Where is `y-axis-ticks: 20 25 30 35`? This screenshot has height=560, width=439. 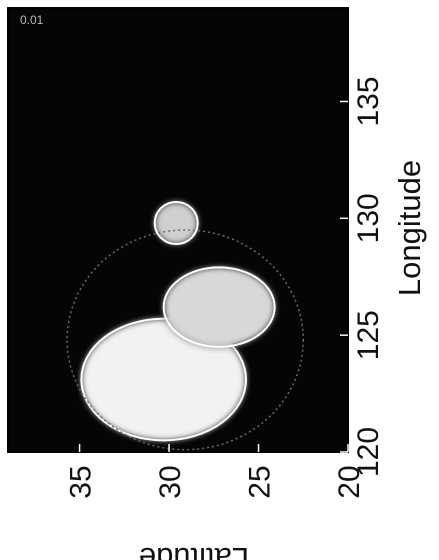 y-axis-ticks: 20 25 30 35 is located at coordinates (215, 471).